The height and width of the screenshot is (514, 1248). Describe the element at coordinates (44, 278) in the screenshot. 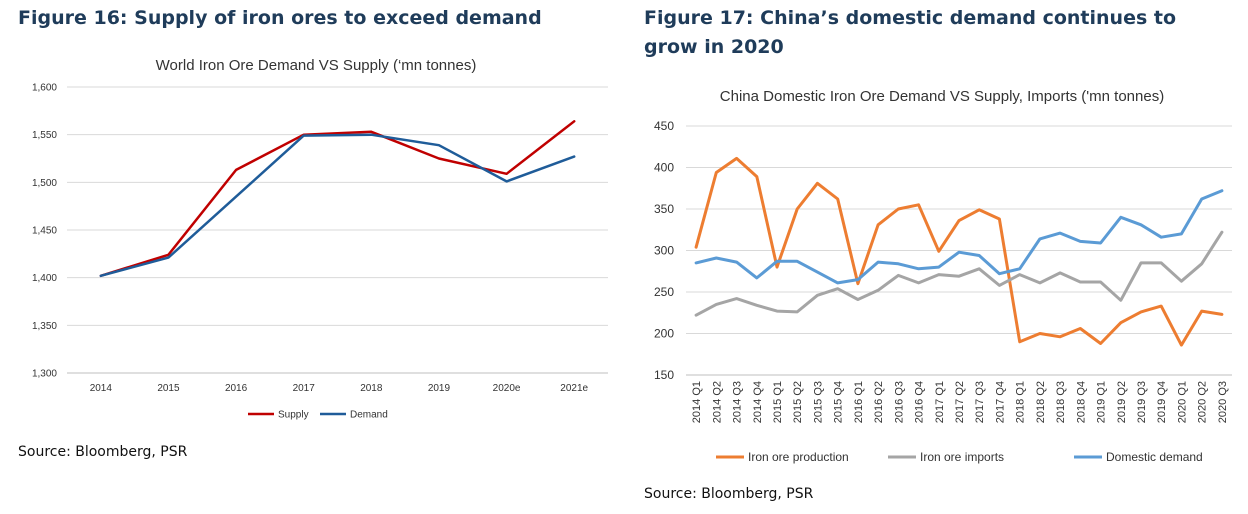

I see `y-tick-label: 1,400` at that location.